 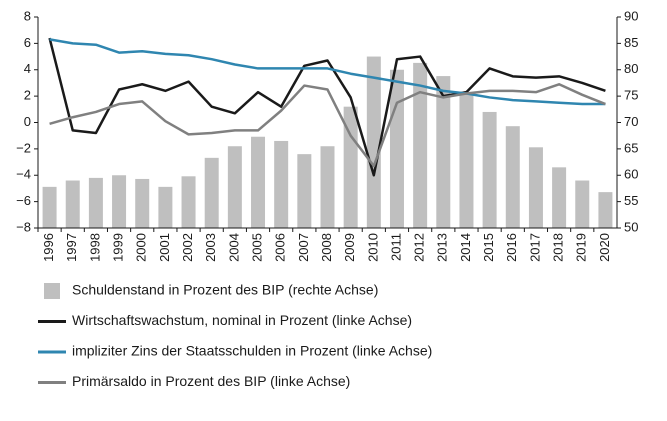 What do you see at coordinates (71, 247) in the screenshot?
I see `x-tick-label: 1997` at bounding box center [71, 247].